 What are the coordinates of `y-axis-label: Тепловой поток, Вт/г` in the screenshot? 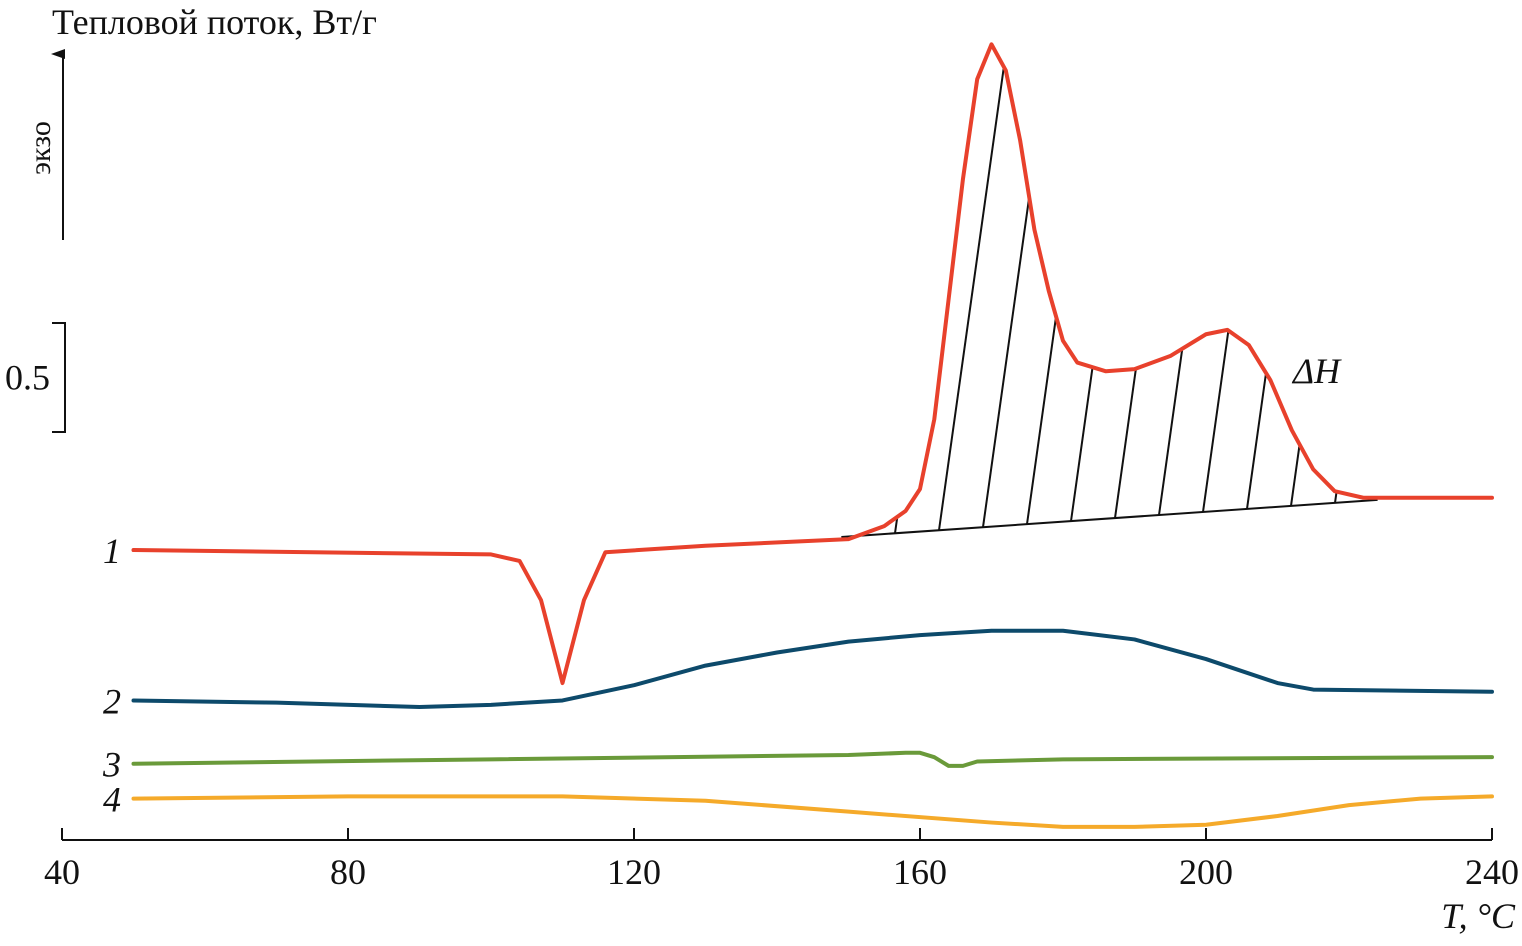 It's located at (214, 22).